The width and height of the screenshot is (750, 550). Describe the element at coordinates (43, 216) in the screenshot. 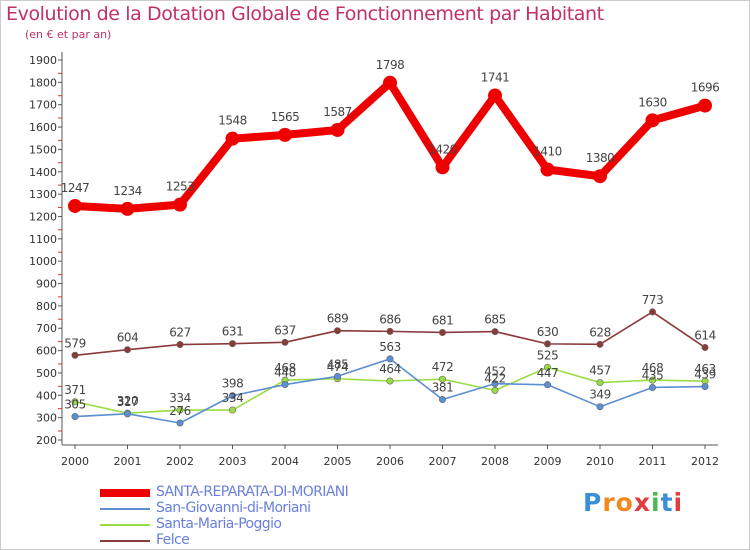

I see `y-tick-label: 1200` at that location.